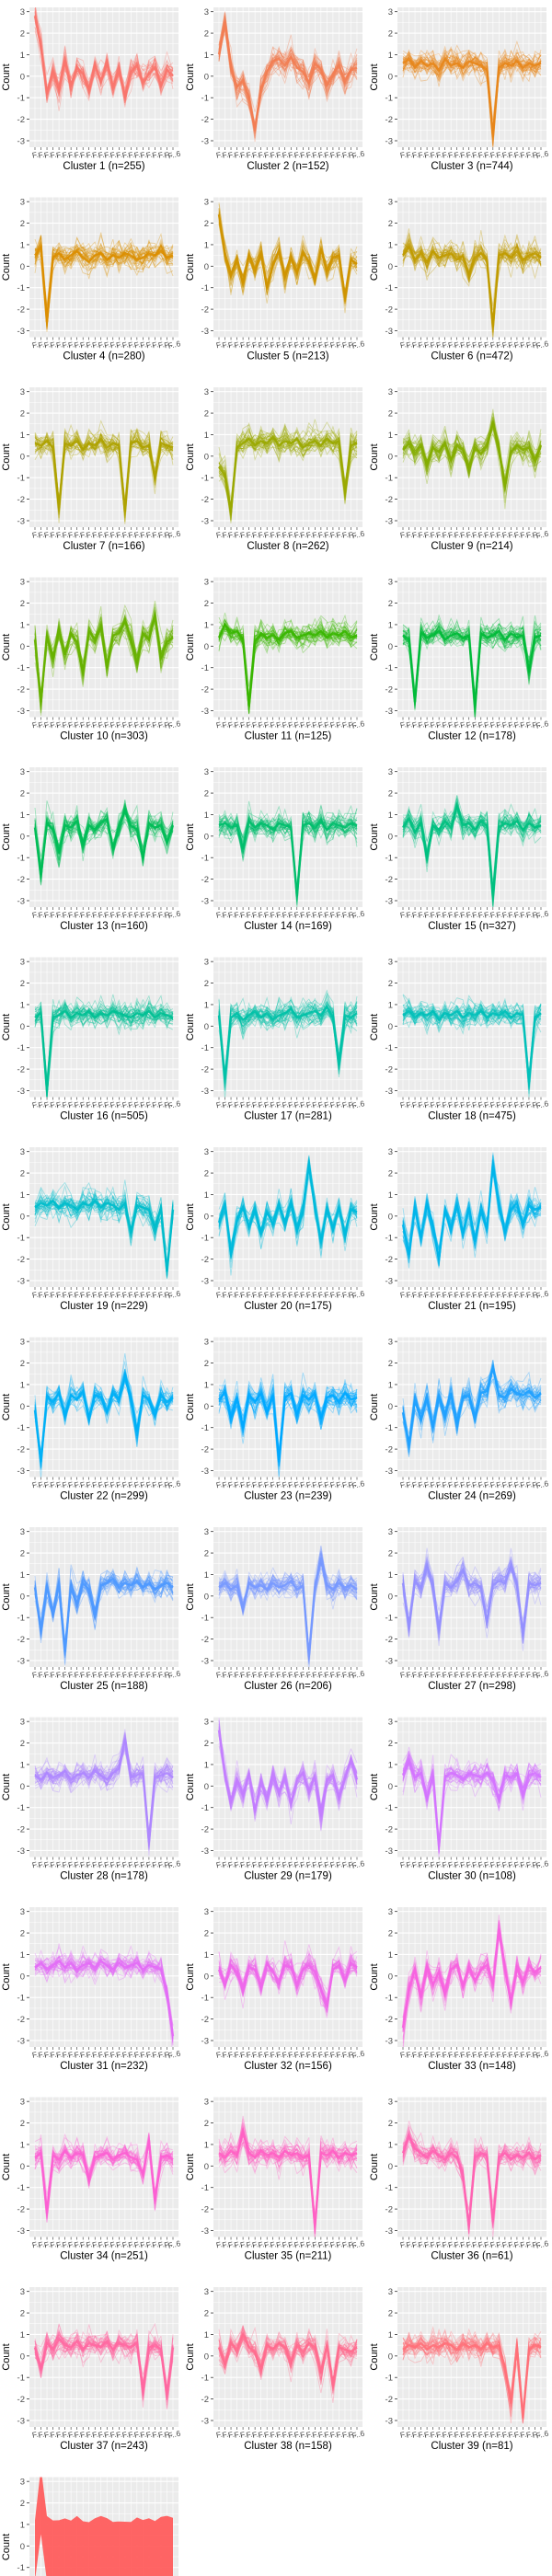  What do you see at coordinates (104, 1496) in the screenshot?
I see `cluster-title: Cluster 22 (n=299)` at bounding box center [104, 1496].